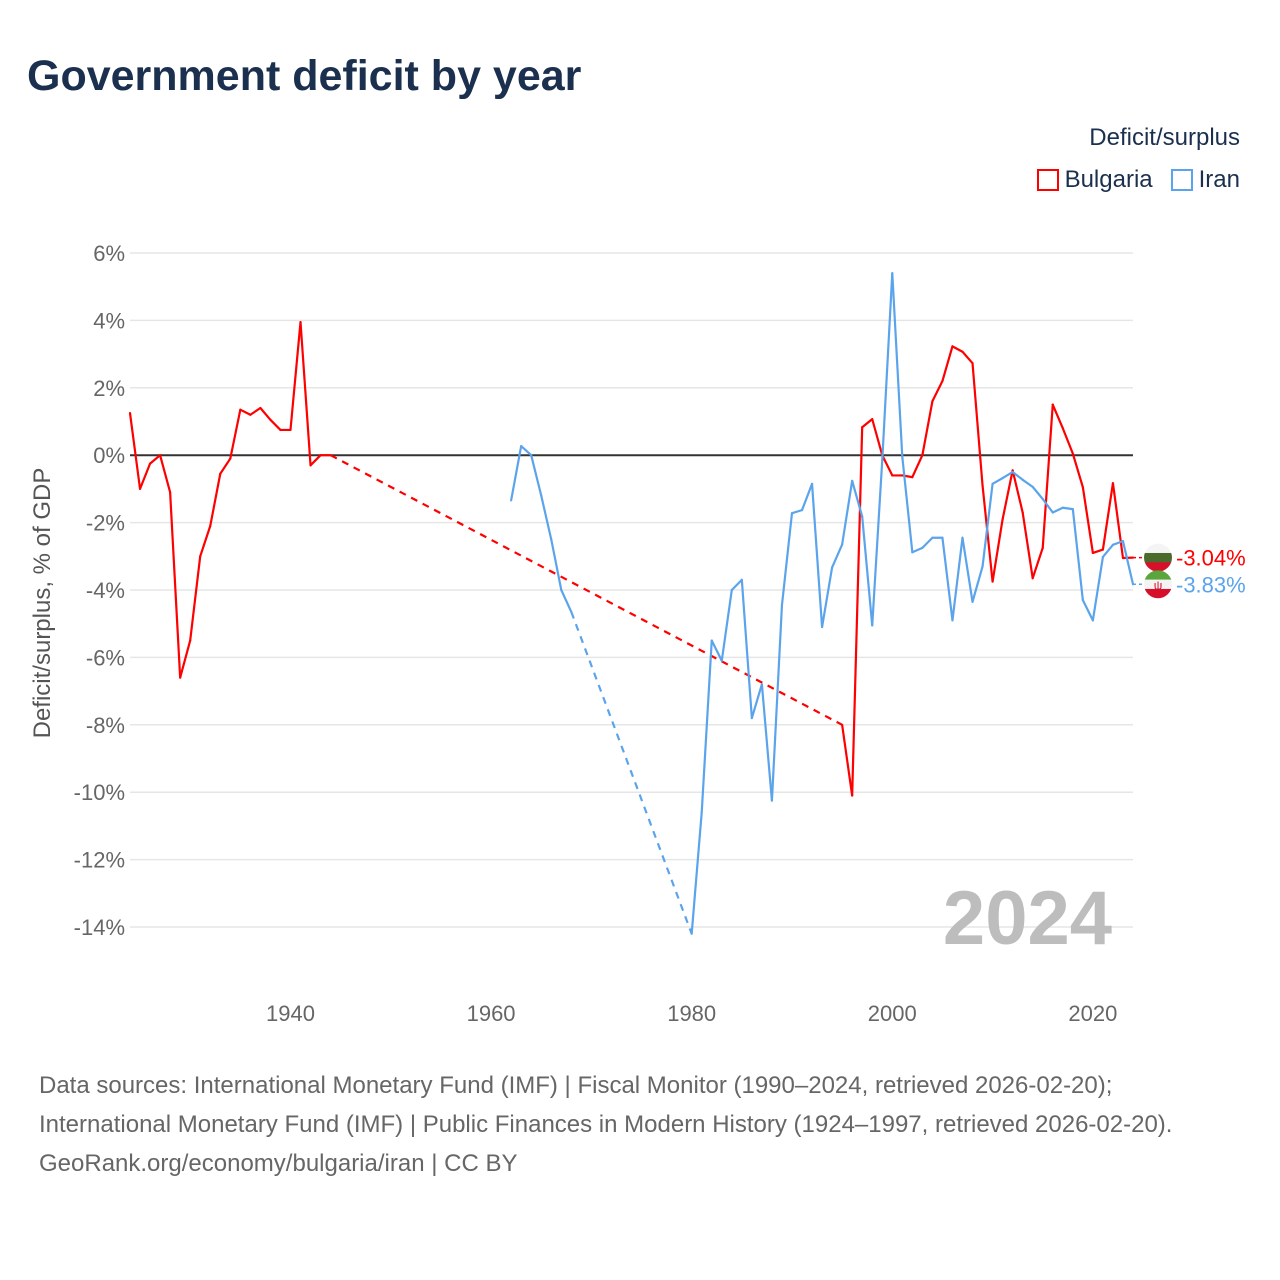 The image size is (1280, 1280). Describe the element at coordinates (99, 792) in the screenshot. I see `y-tick-label: -10%` at that location.